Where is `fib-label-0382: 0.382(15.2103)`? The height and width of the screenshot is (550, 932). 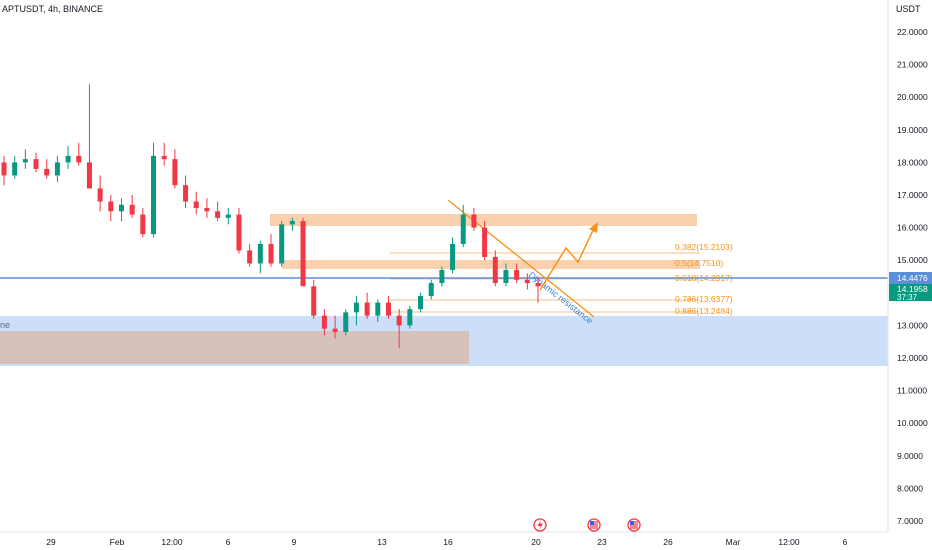 fib-label-0382: 0.382(15.2103) is located at coordinates (704, 247).